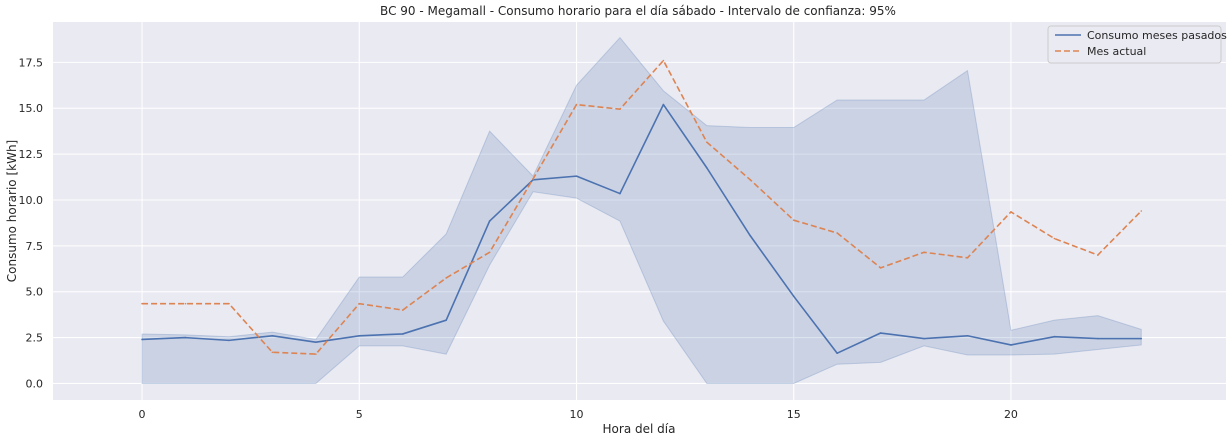 The image size is (1231, 442). Describe the element at coordinates (31, 108) in the screenshot. I see `y-tick-label: 15.0` at that location.